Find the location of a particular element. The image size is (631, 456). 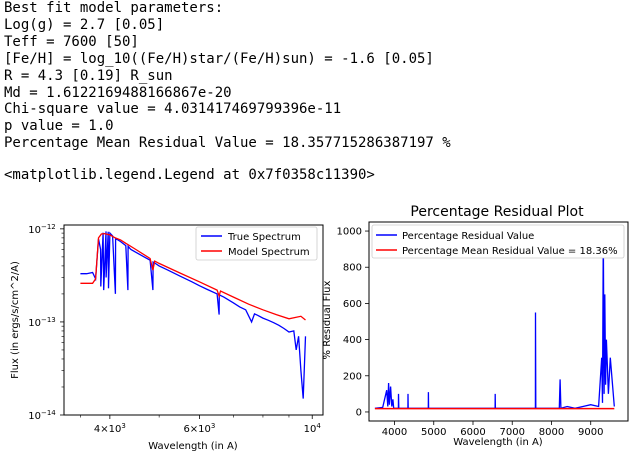

spectrum-legend-box is located at coordinates (256, 243).